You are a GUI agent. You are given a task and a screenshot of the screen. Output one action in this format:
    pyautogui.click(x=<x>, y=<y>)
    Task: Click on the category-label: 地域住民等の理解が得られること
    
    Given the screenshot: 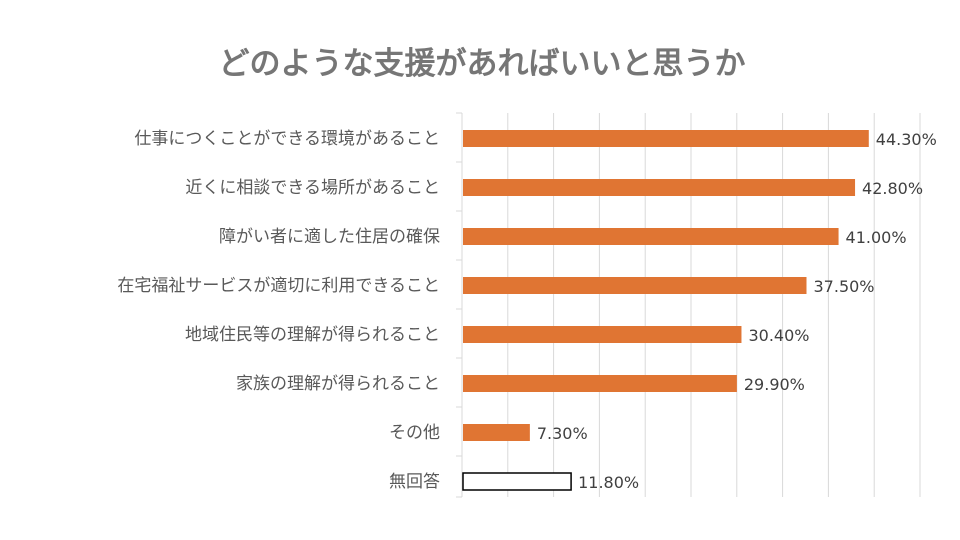 What is the action you would take?
    pyautogui.click(x=312, y=335)
    